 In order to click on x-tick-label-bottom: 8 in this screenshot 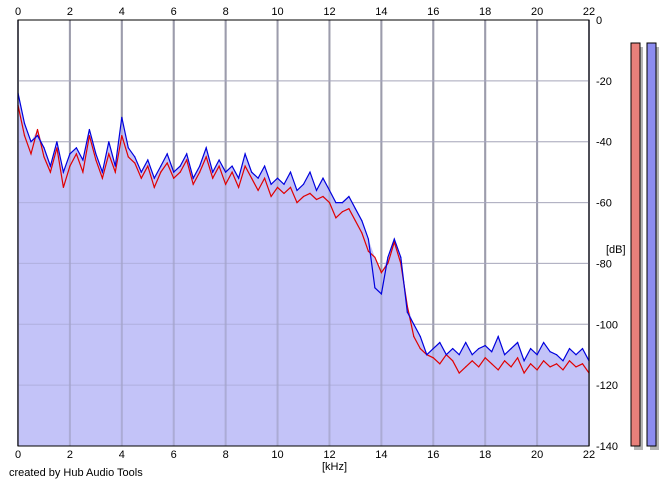, I will do `click(226, 455)`.